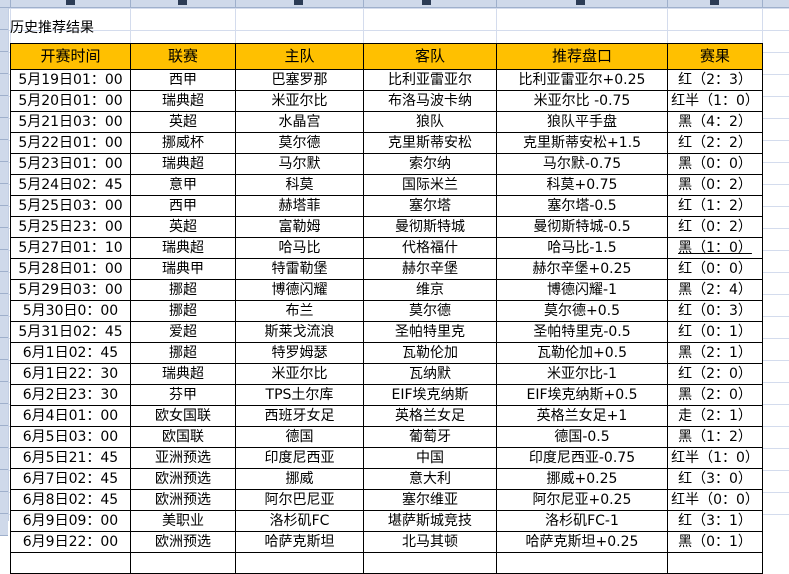  What do you see at coordinates (715, 395) in the screenshot?
I see `cell-result: 黑（2：0）` at bounding box center [715, 395].